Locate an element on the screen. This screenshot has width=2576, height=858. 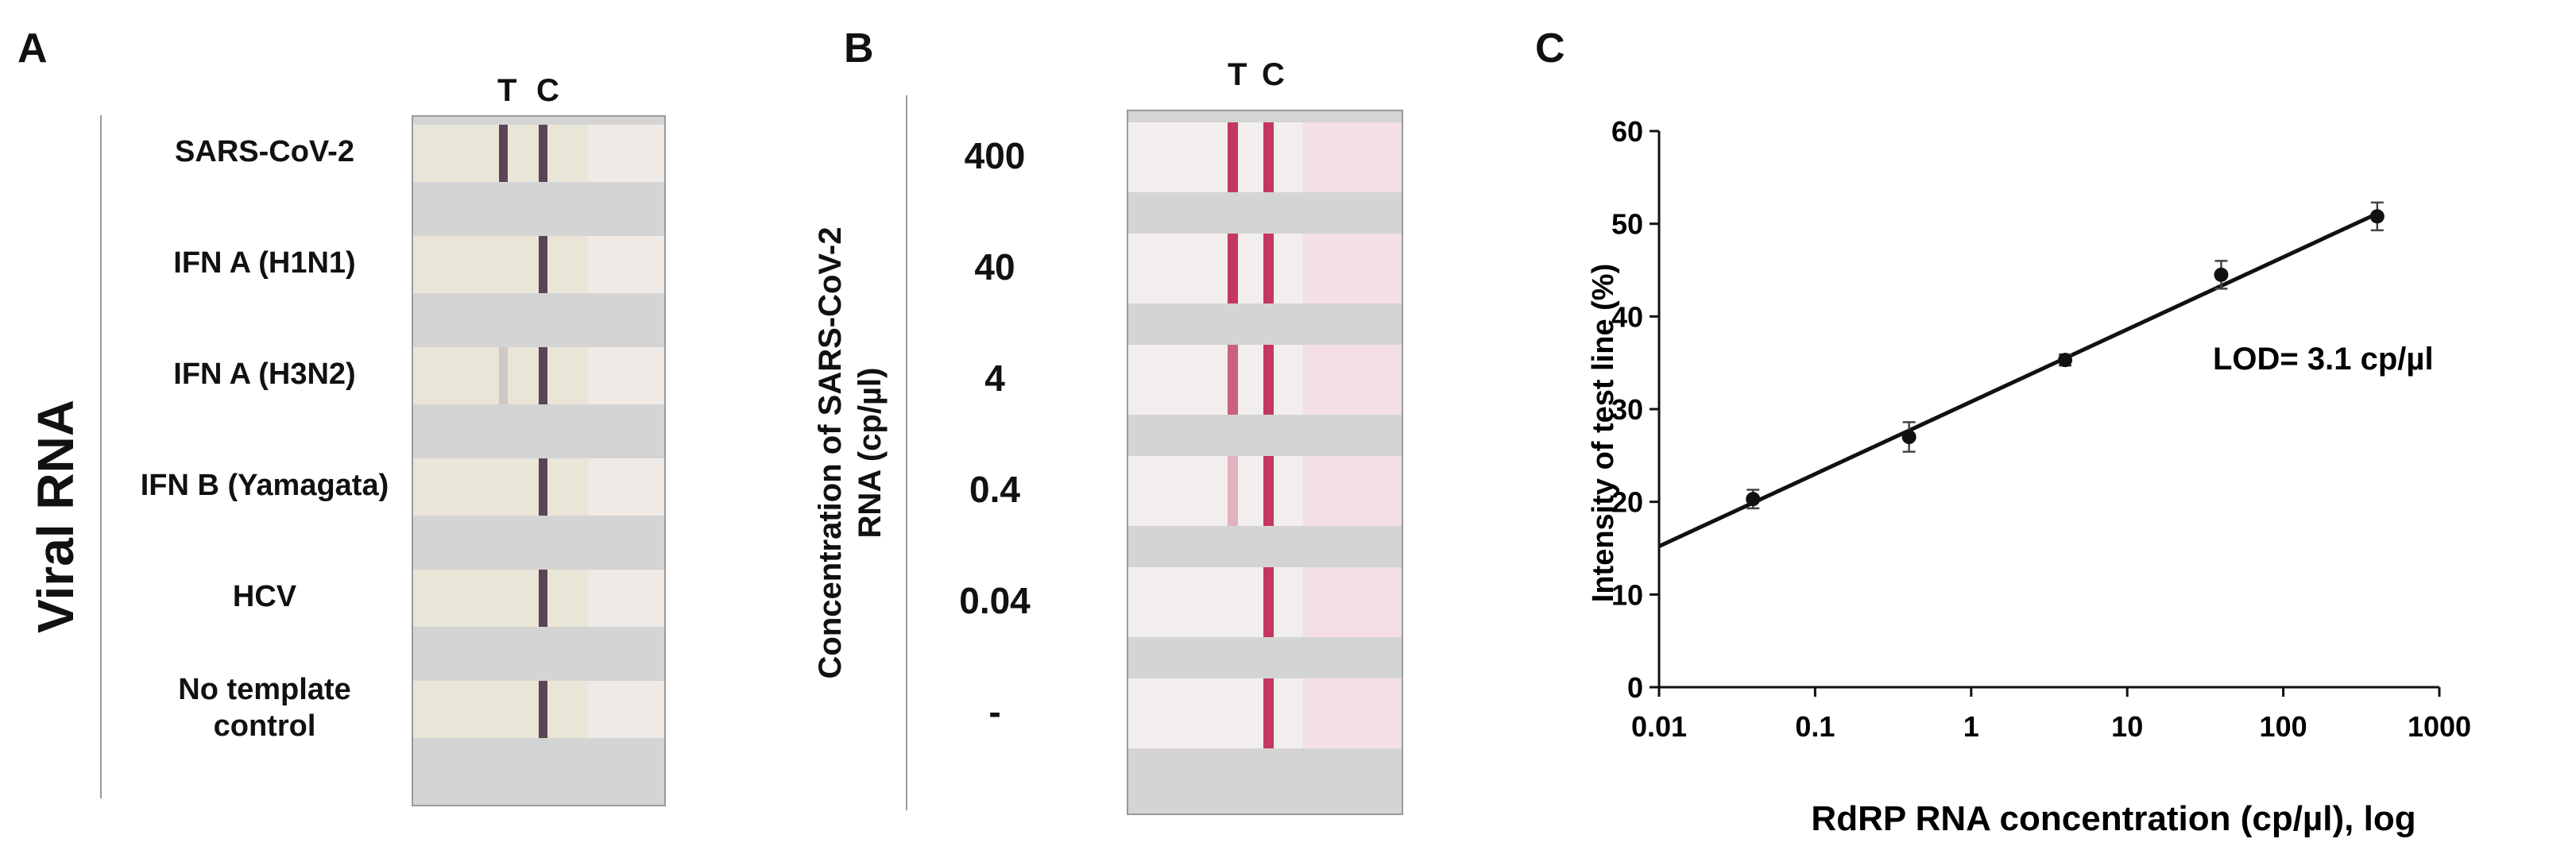
lane-label: 0.4 is located at coordinates (994, 489).